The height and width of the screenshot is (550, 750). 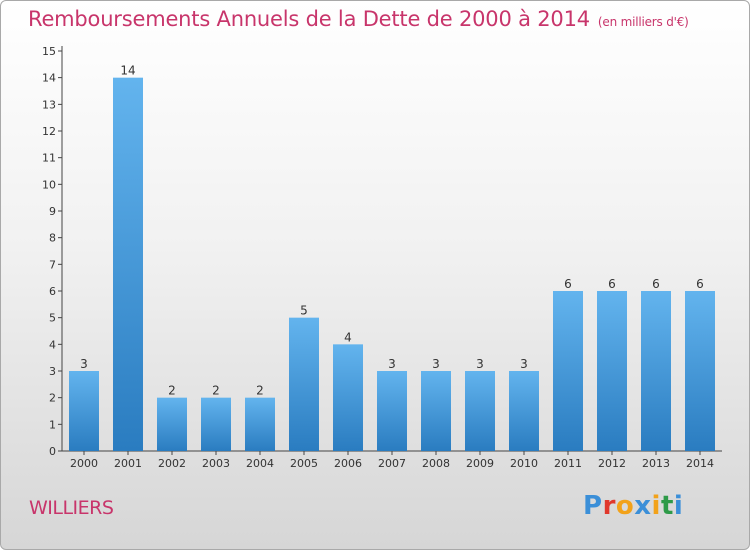 What do you see at coordinates (609, 506) in the screenshot?
I see `logo-letter: r` at bounding box center [609, 506].